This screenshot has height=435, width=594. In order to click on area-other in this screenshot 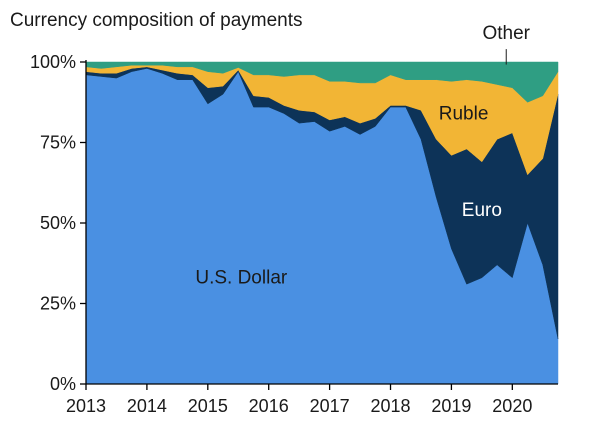, I will do `click(322, 82)`.